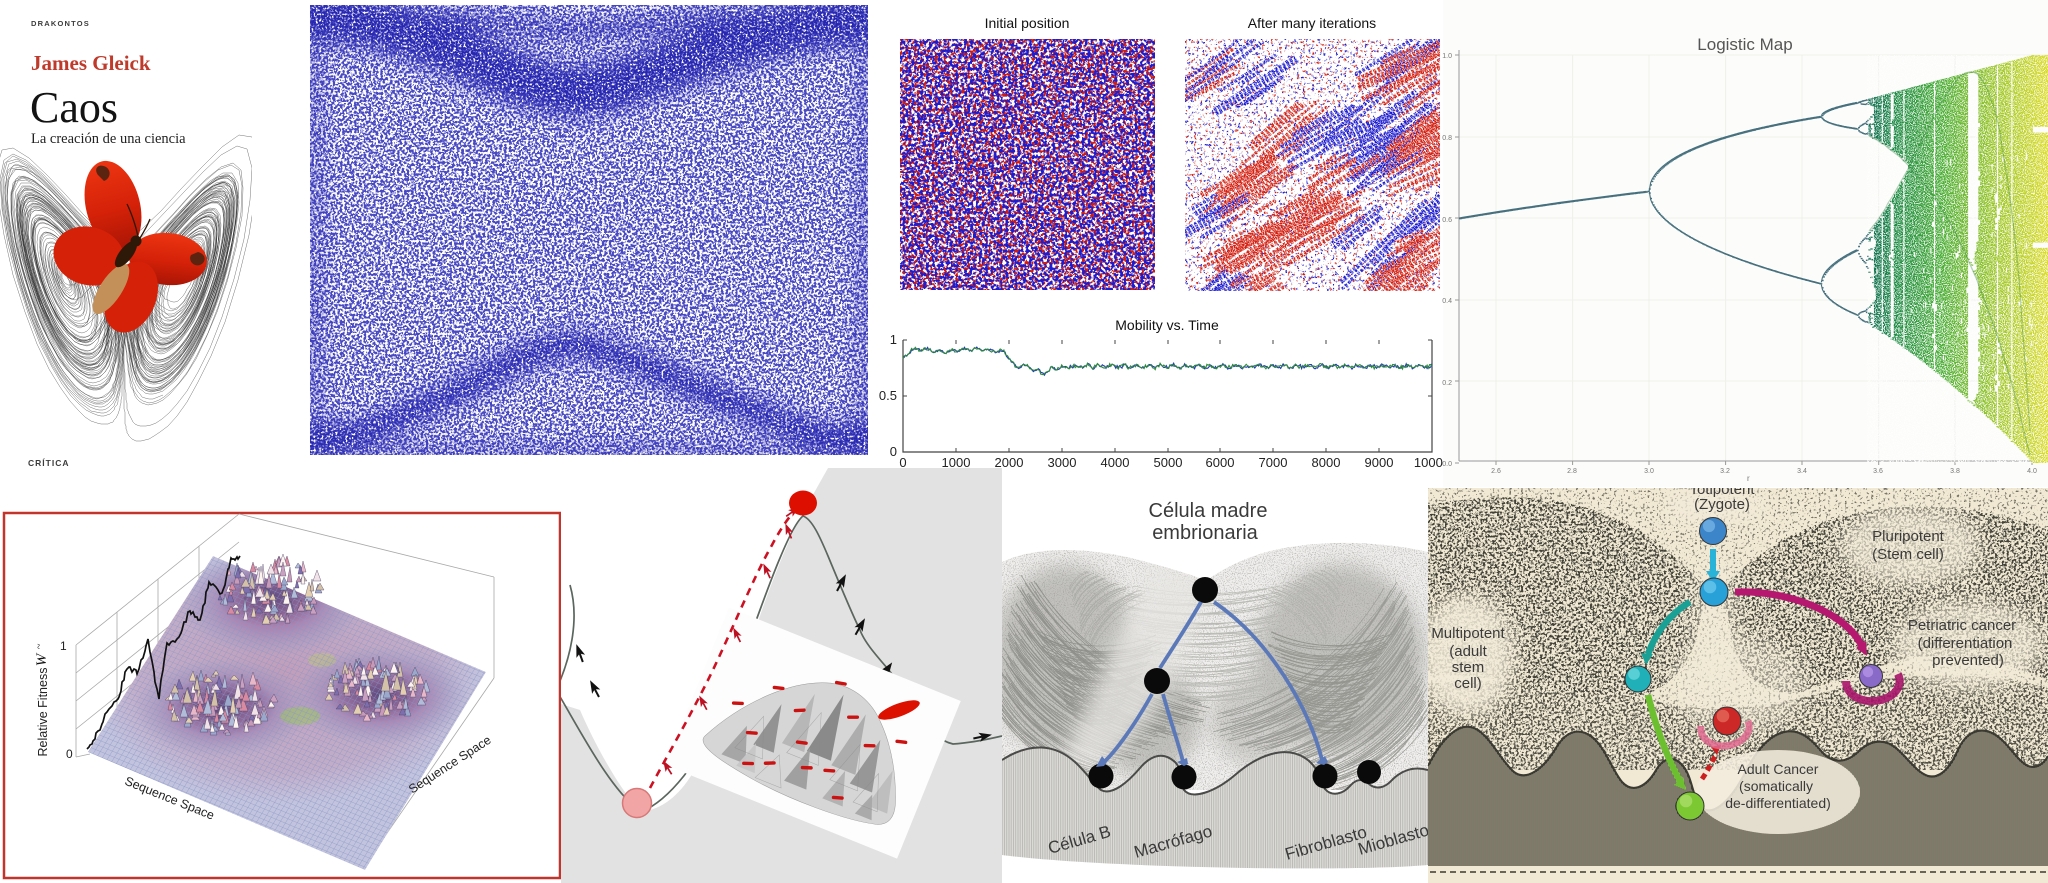  Describe the element at coordinates (1447, 464) in the screenshot. I see `svg-text: 0.0` at that location.